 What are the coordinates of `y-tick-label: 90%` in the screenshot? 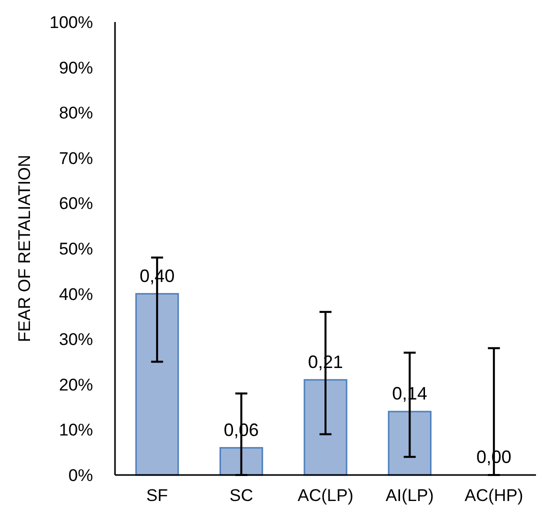 It's located at (75, 68).